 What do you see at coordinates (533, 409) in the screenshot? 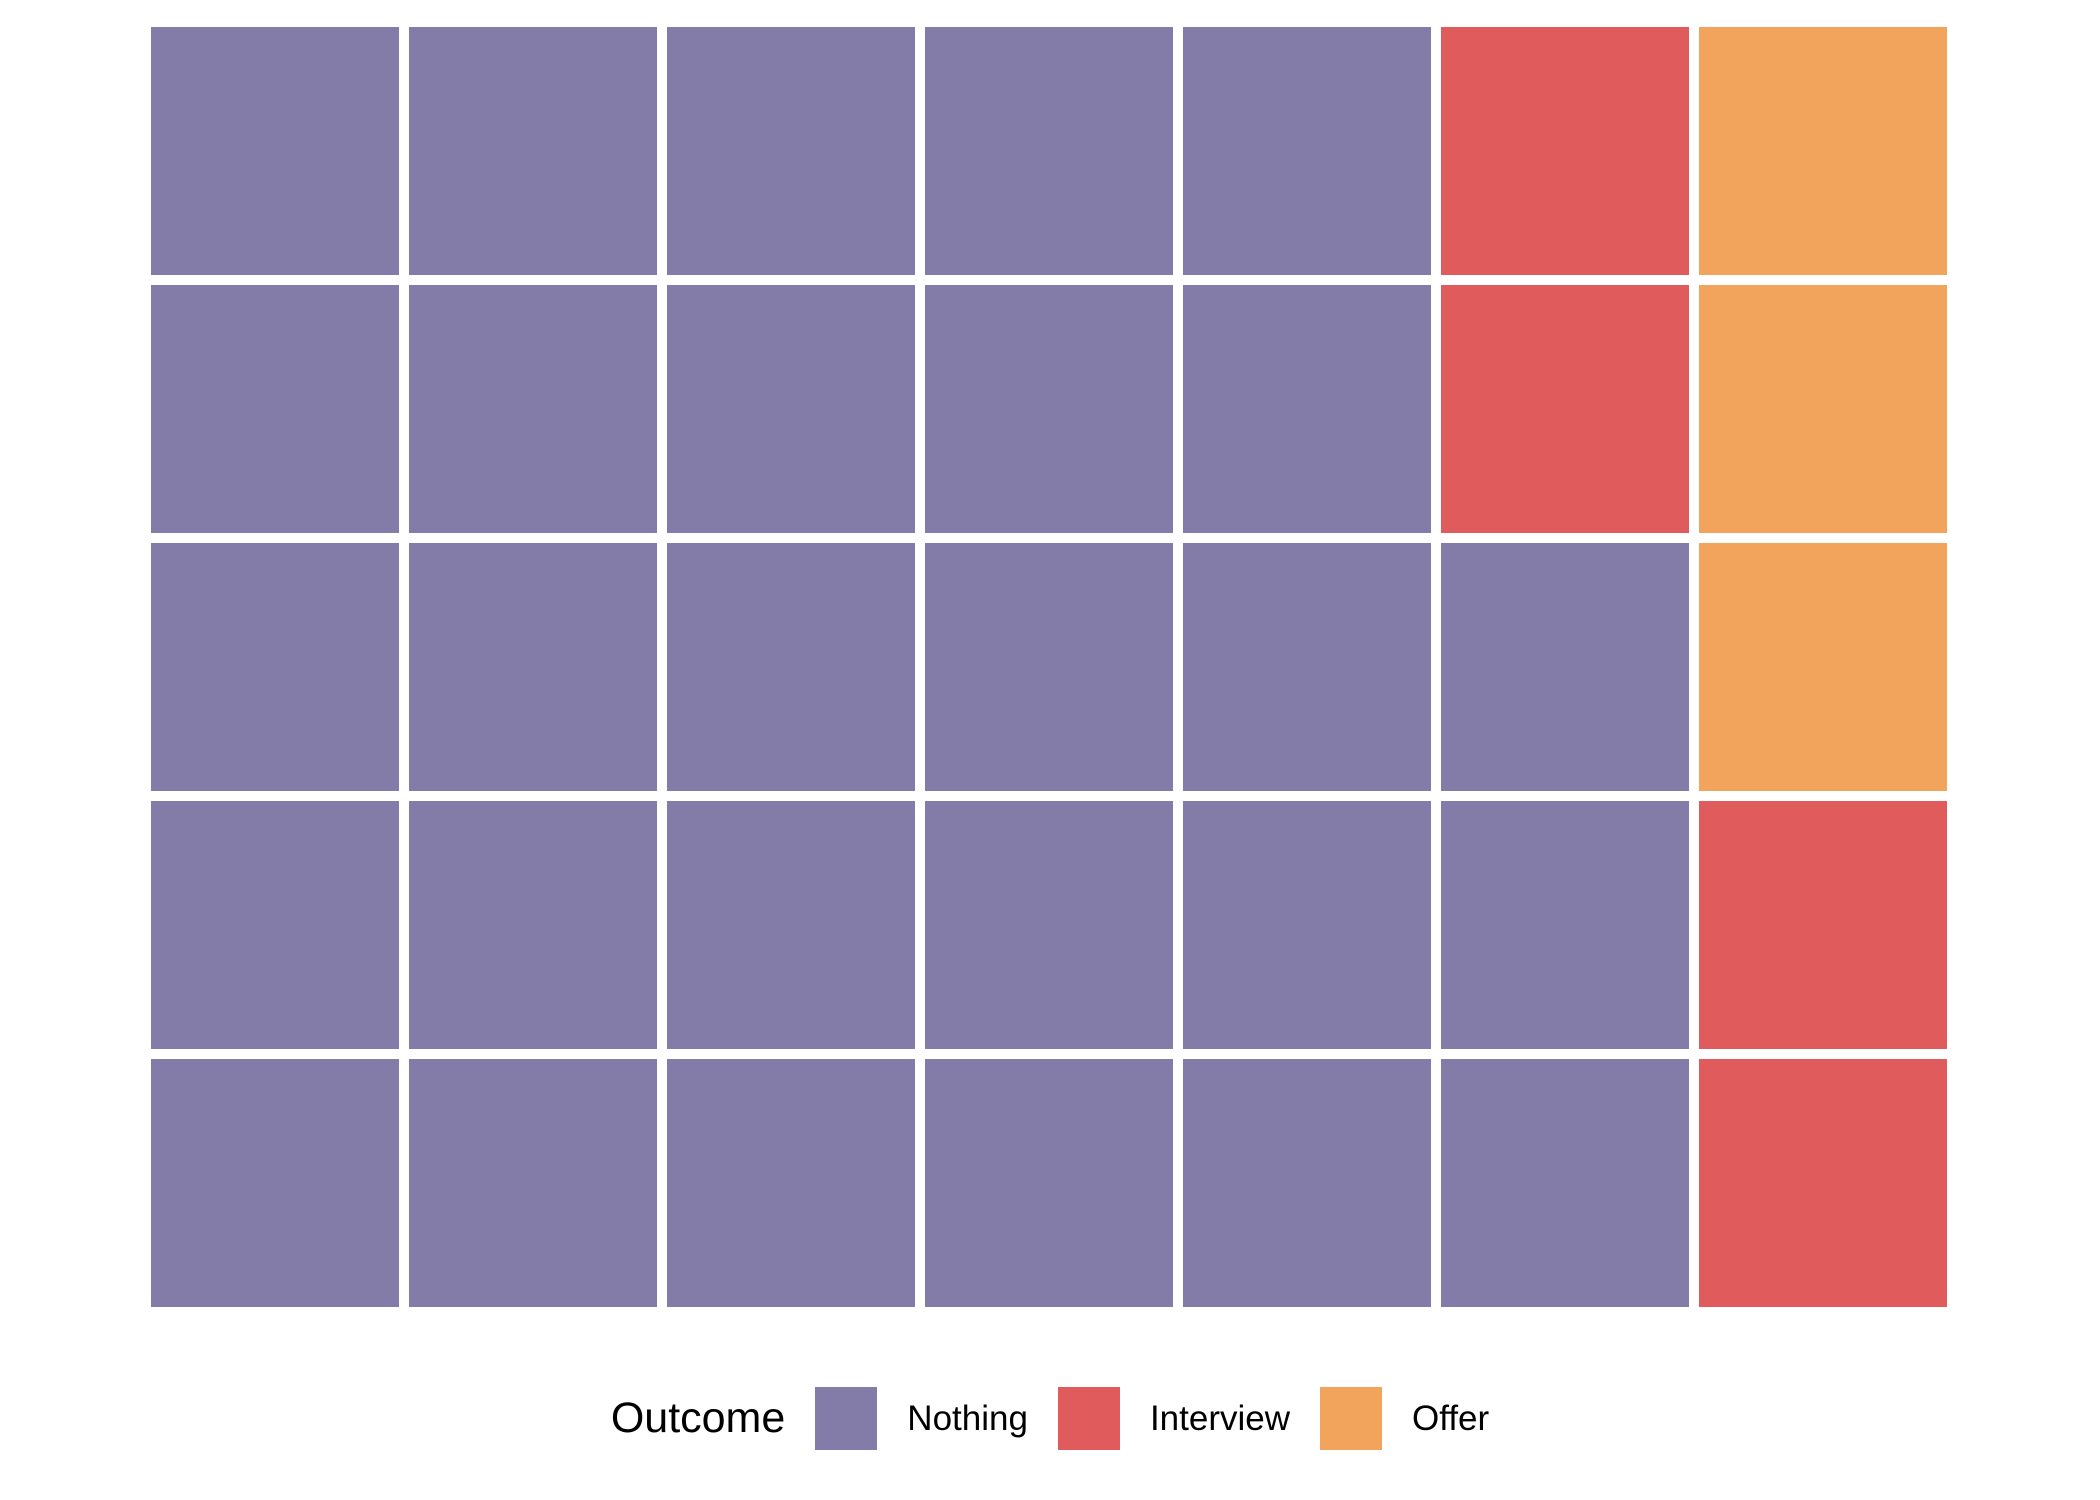
I see `waffle-cell-r2c2` at bounding box center [533, 409].